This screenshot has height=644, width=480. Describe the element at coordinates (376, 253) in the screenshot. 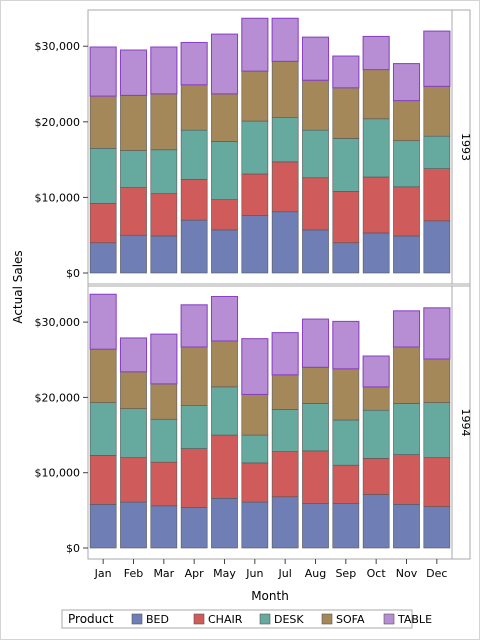

I see `bar-bed-oct` at that location.